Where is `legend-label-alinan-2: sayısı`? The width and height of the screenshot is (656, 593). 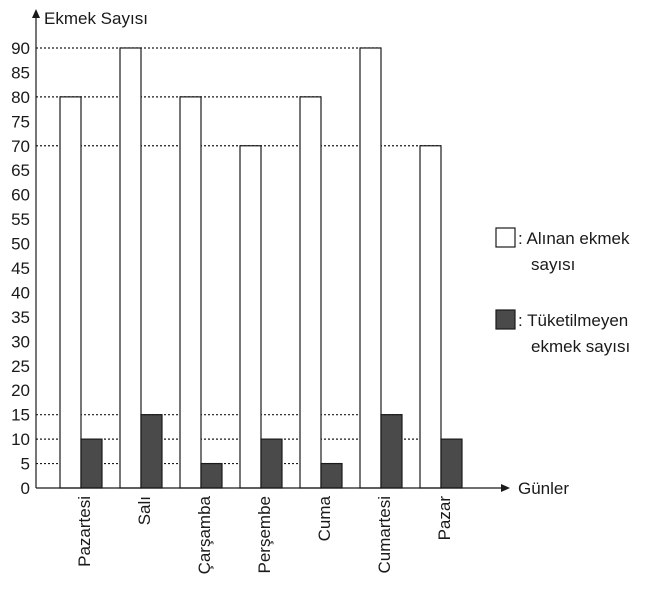 legend-label-alinan-2: sayısı is located at coordinates (553, 264).